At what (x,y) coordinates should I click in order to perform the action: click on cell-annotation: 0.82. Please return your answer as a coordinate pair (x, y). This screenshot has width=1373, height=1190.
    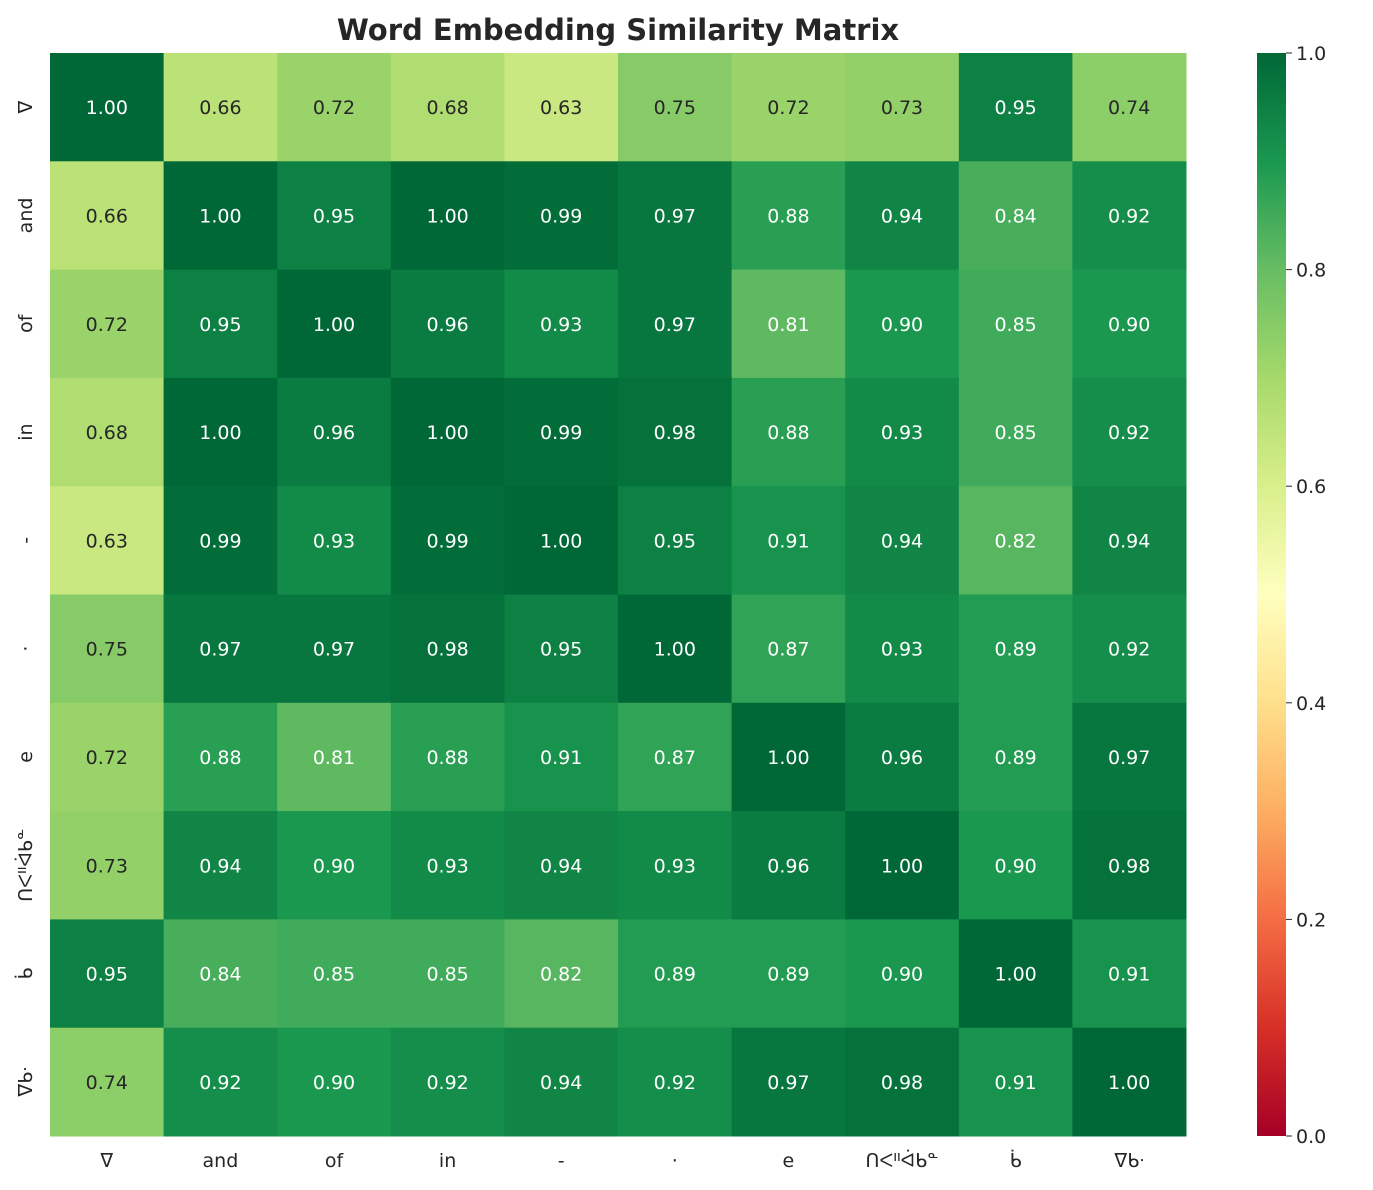
    Looking at the image, I should click on (561, 975).